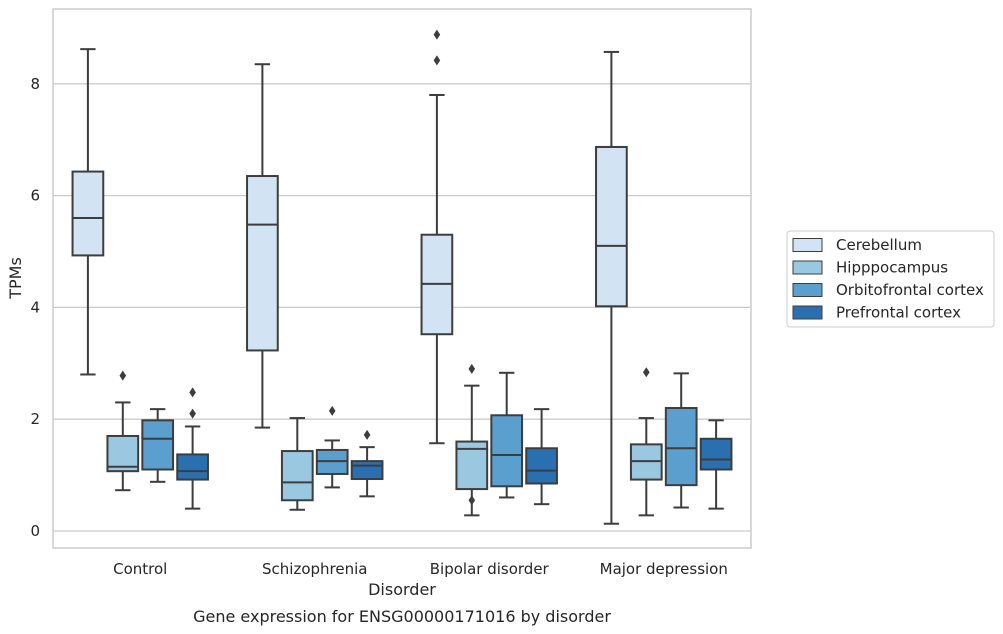  What do you see at coordinates (490, 569) in the screenshot?
I see `x-tick-label-bipolar-disorder: Bipolar disorder` at bounding box center [490, 569].